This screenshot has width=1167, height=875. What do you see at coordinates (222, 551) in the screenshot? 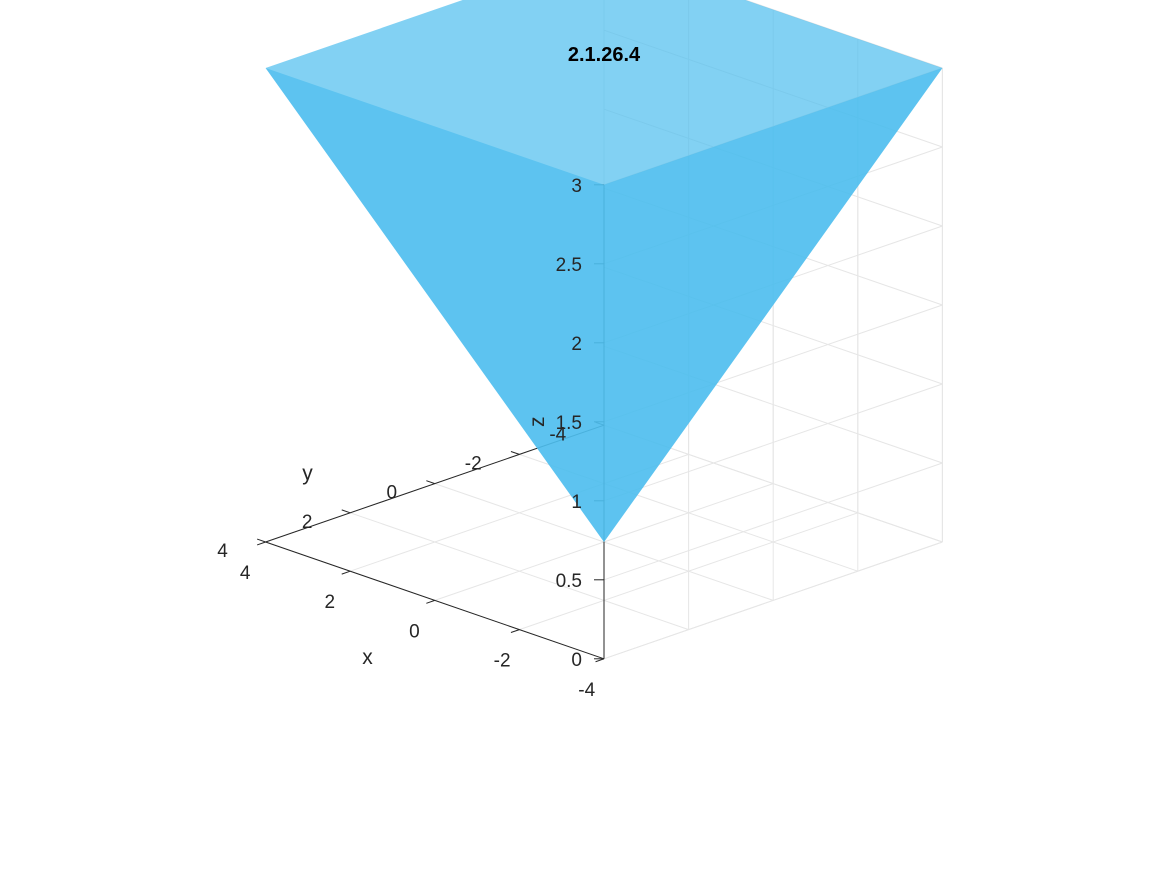
I see `y-tick-label: 4` at bounding box center [222, 551].